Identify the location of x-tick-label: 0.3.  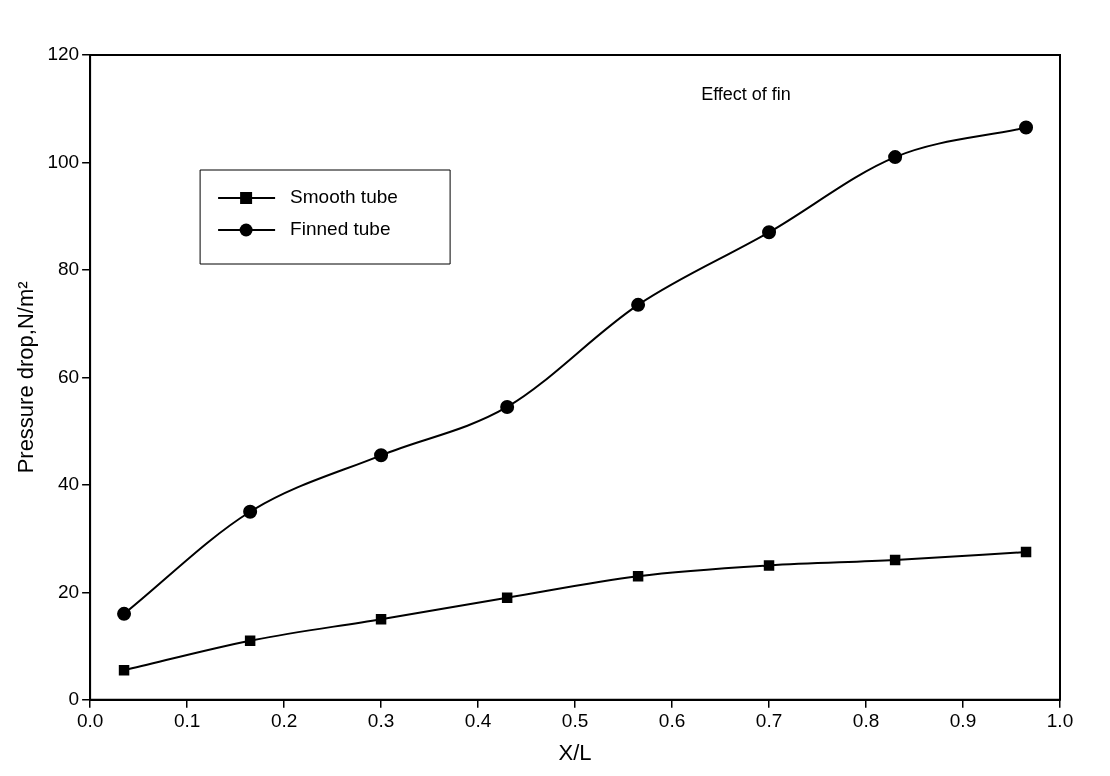
(381, 721).